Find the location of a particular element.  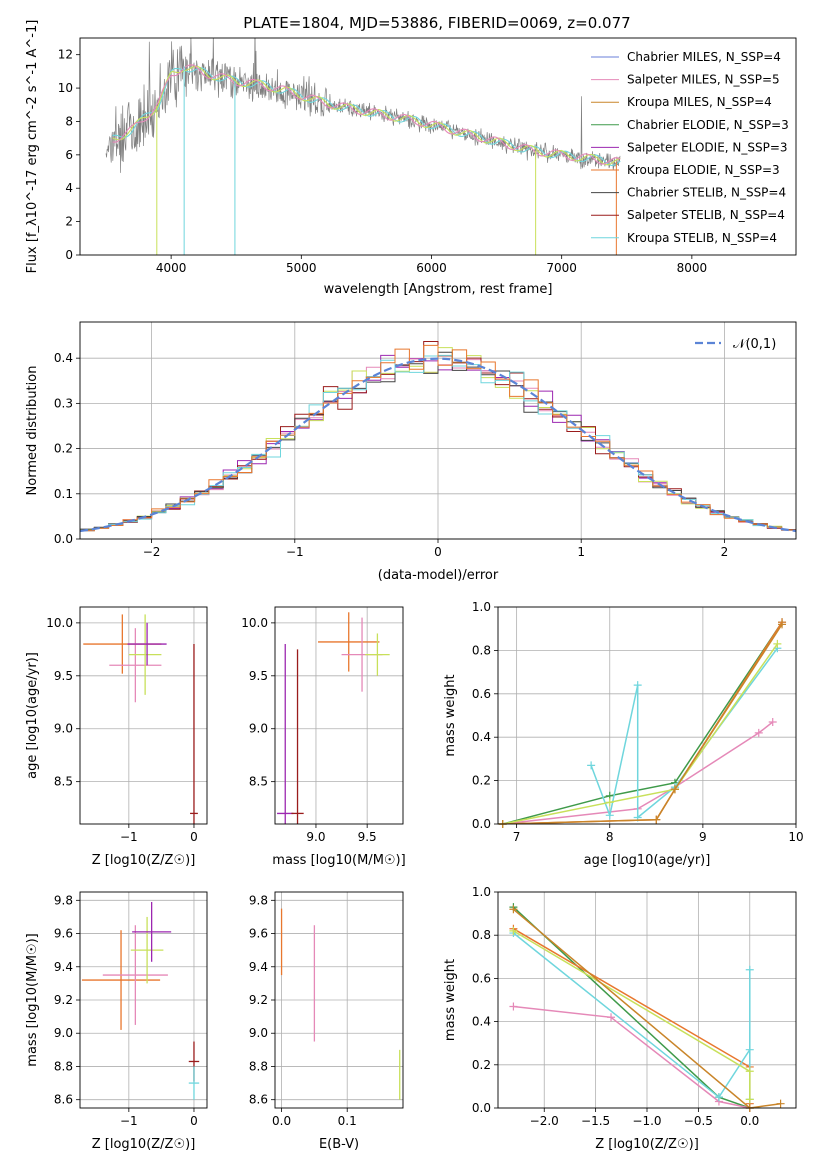

y-axis-label: Flux [f_λ10^-17 erg cm^-2 s^-1 A^-1] is located at coordinates (32, 147).